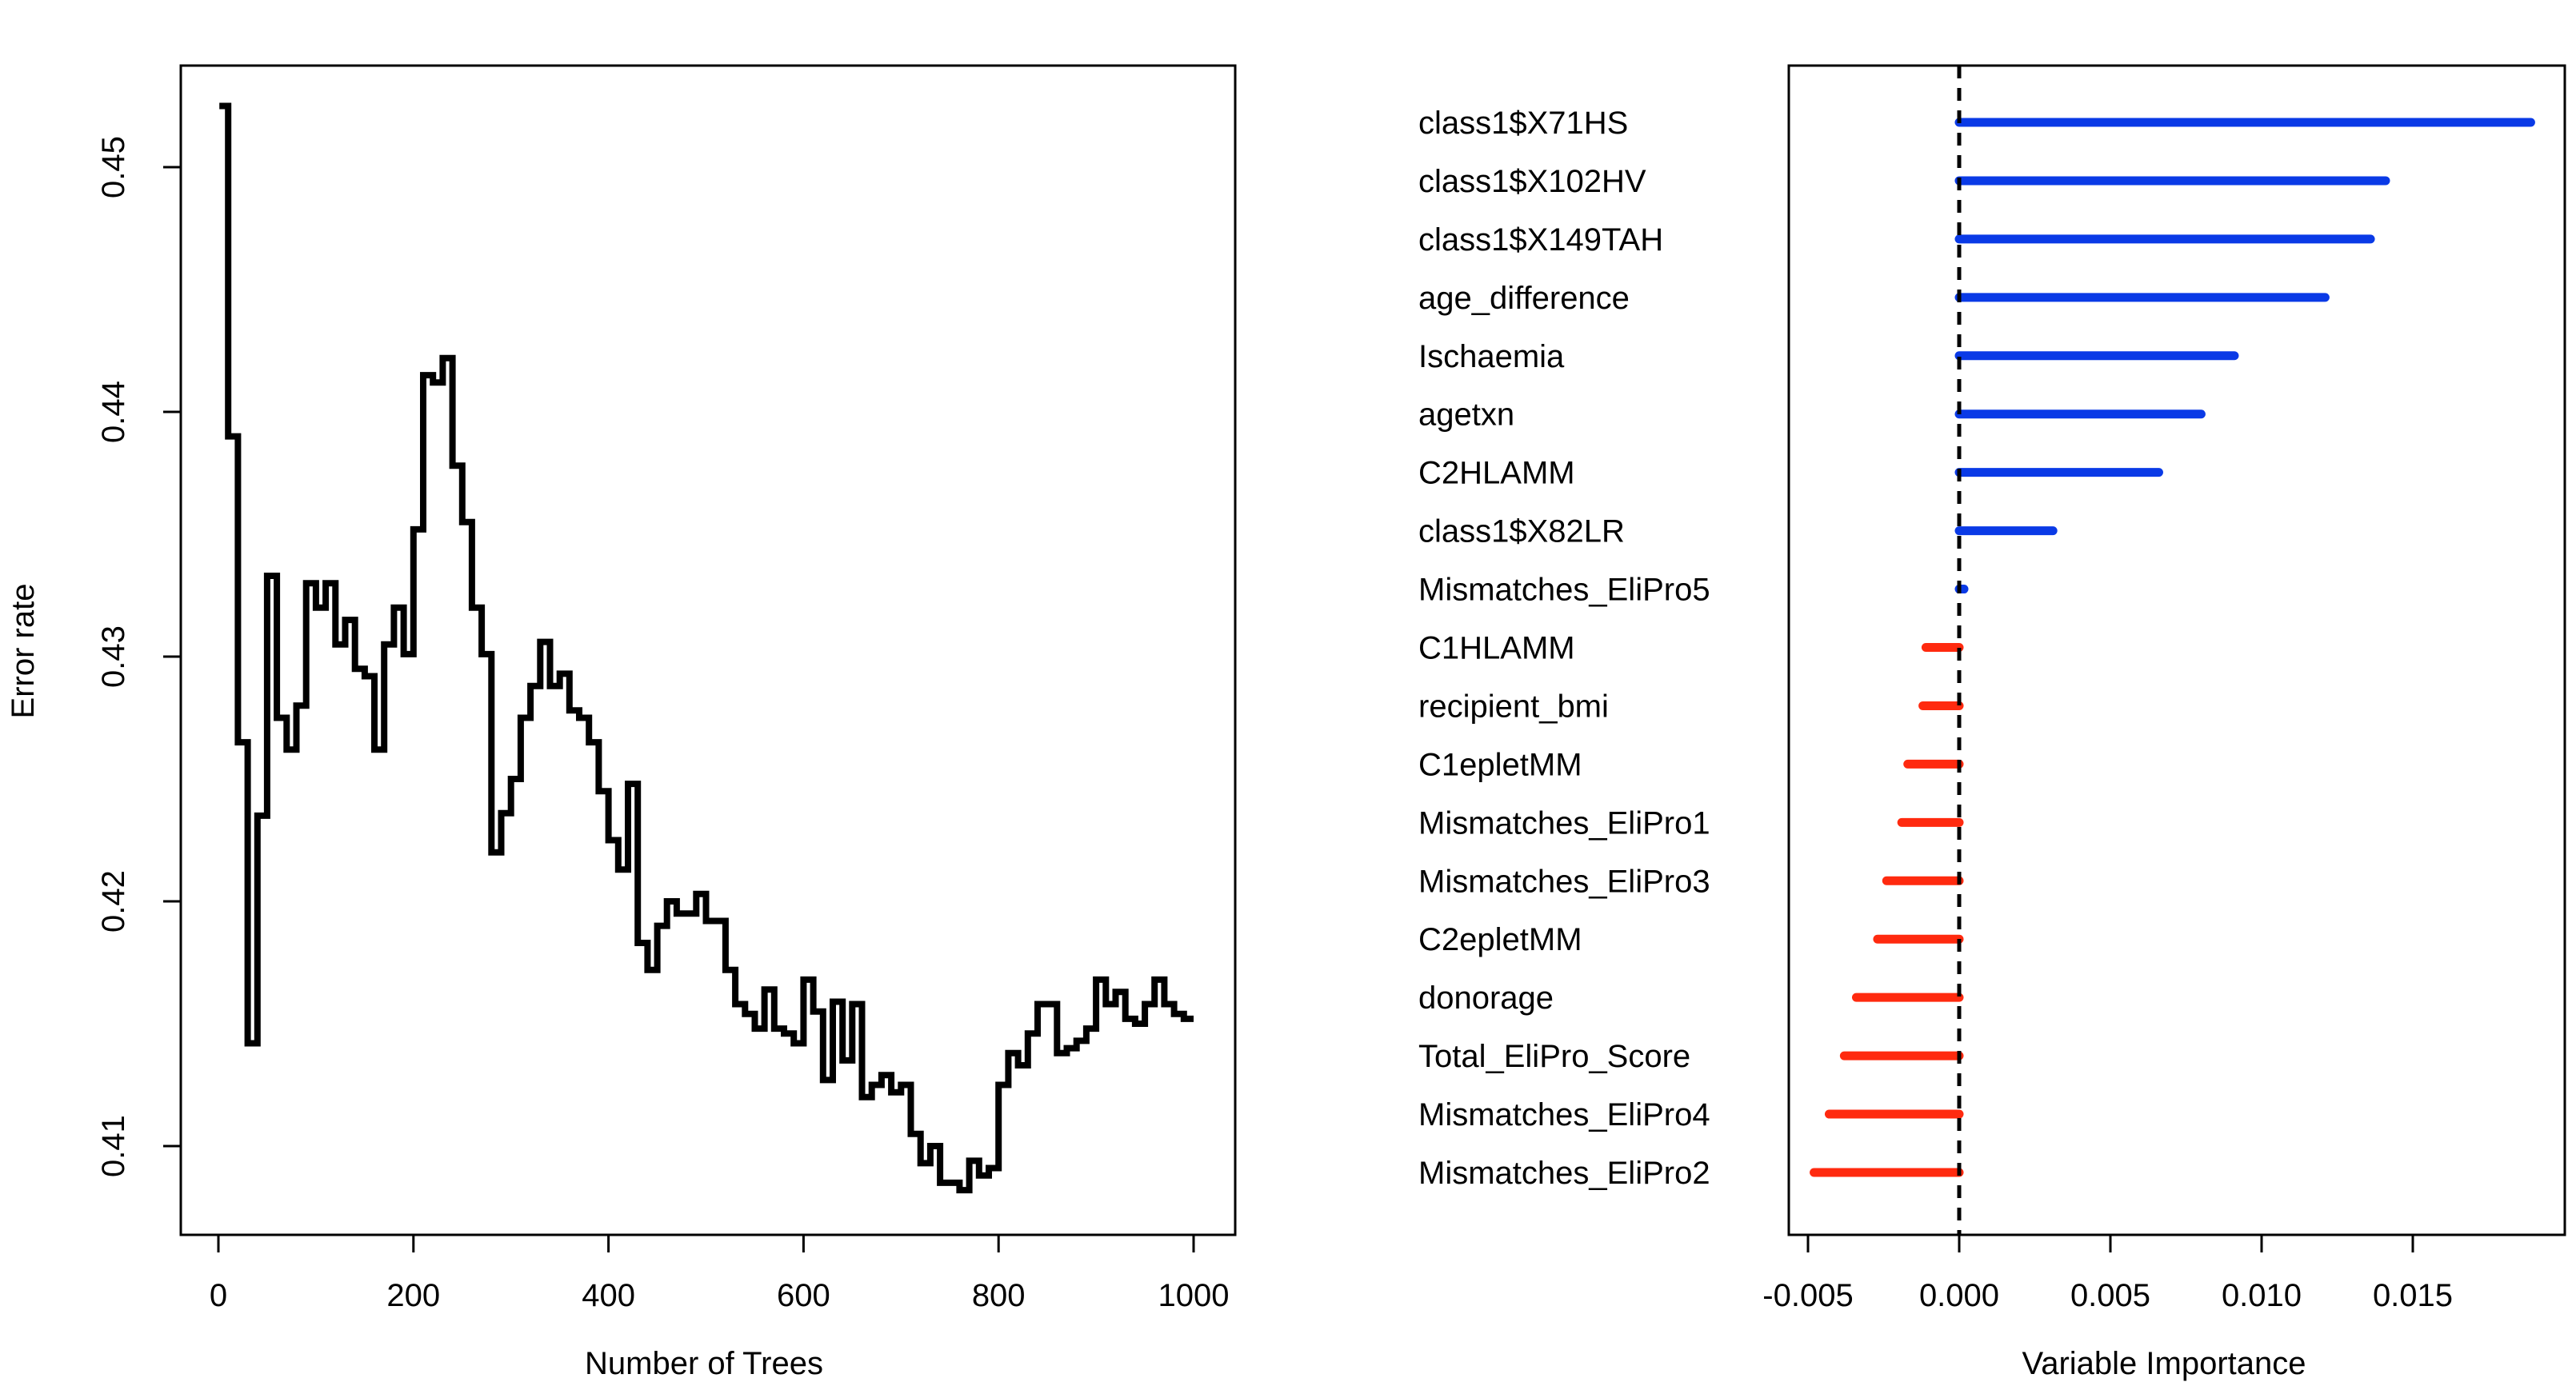  Describe the element at coordinates (704, 1364) in the screenshot. I see `x-axis-title: Number of Trees` at that location.